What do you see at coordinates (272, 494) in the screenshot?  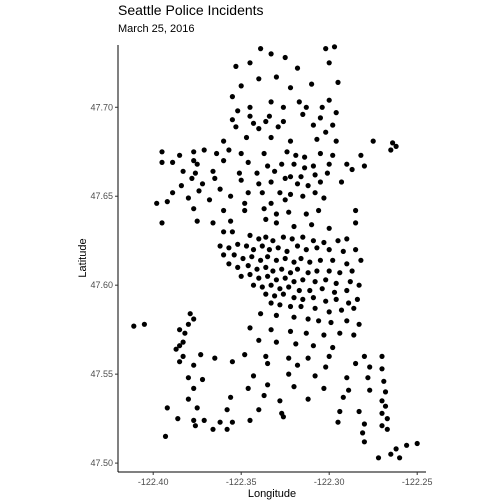 I see `x-axis-title: Longitude` at bounding box center [272, 494].